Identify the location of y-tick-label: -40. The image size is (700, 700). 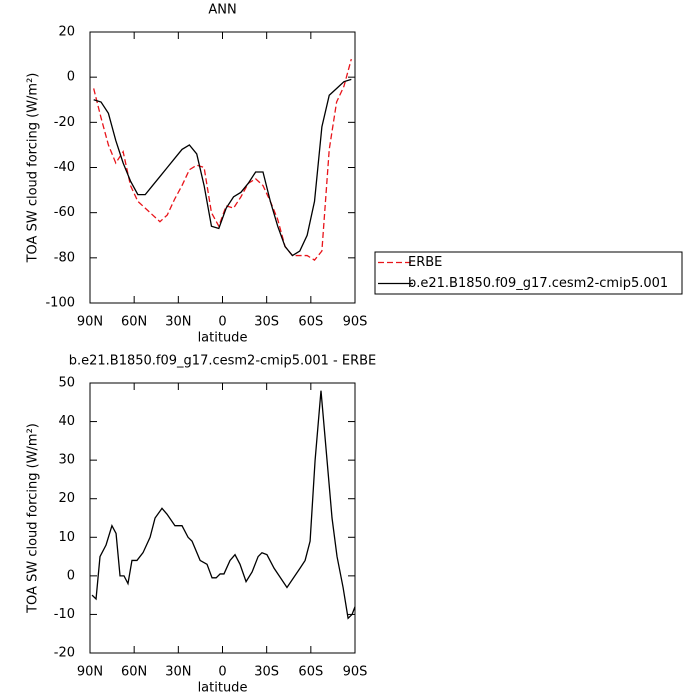
(64, 167).